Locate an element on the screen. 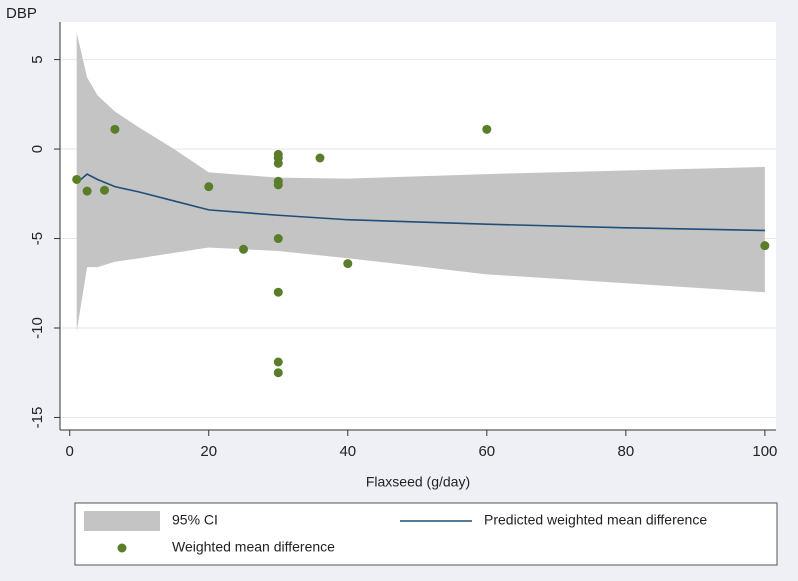 The width and height of the screenshot is (798, 581). legend-label: Weighted mean difference is located at coordinates (253, 547).